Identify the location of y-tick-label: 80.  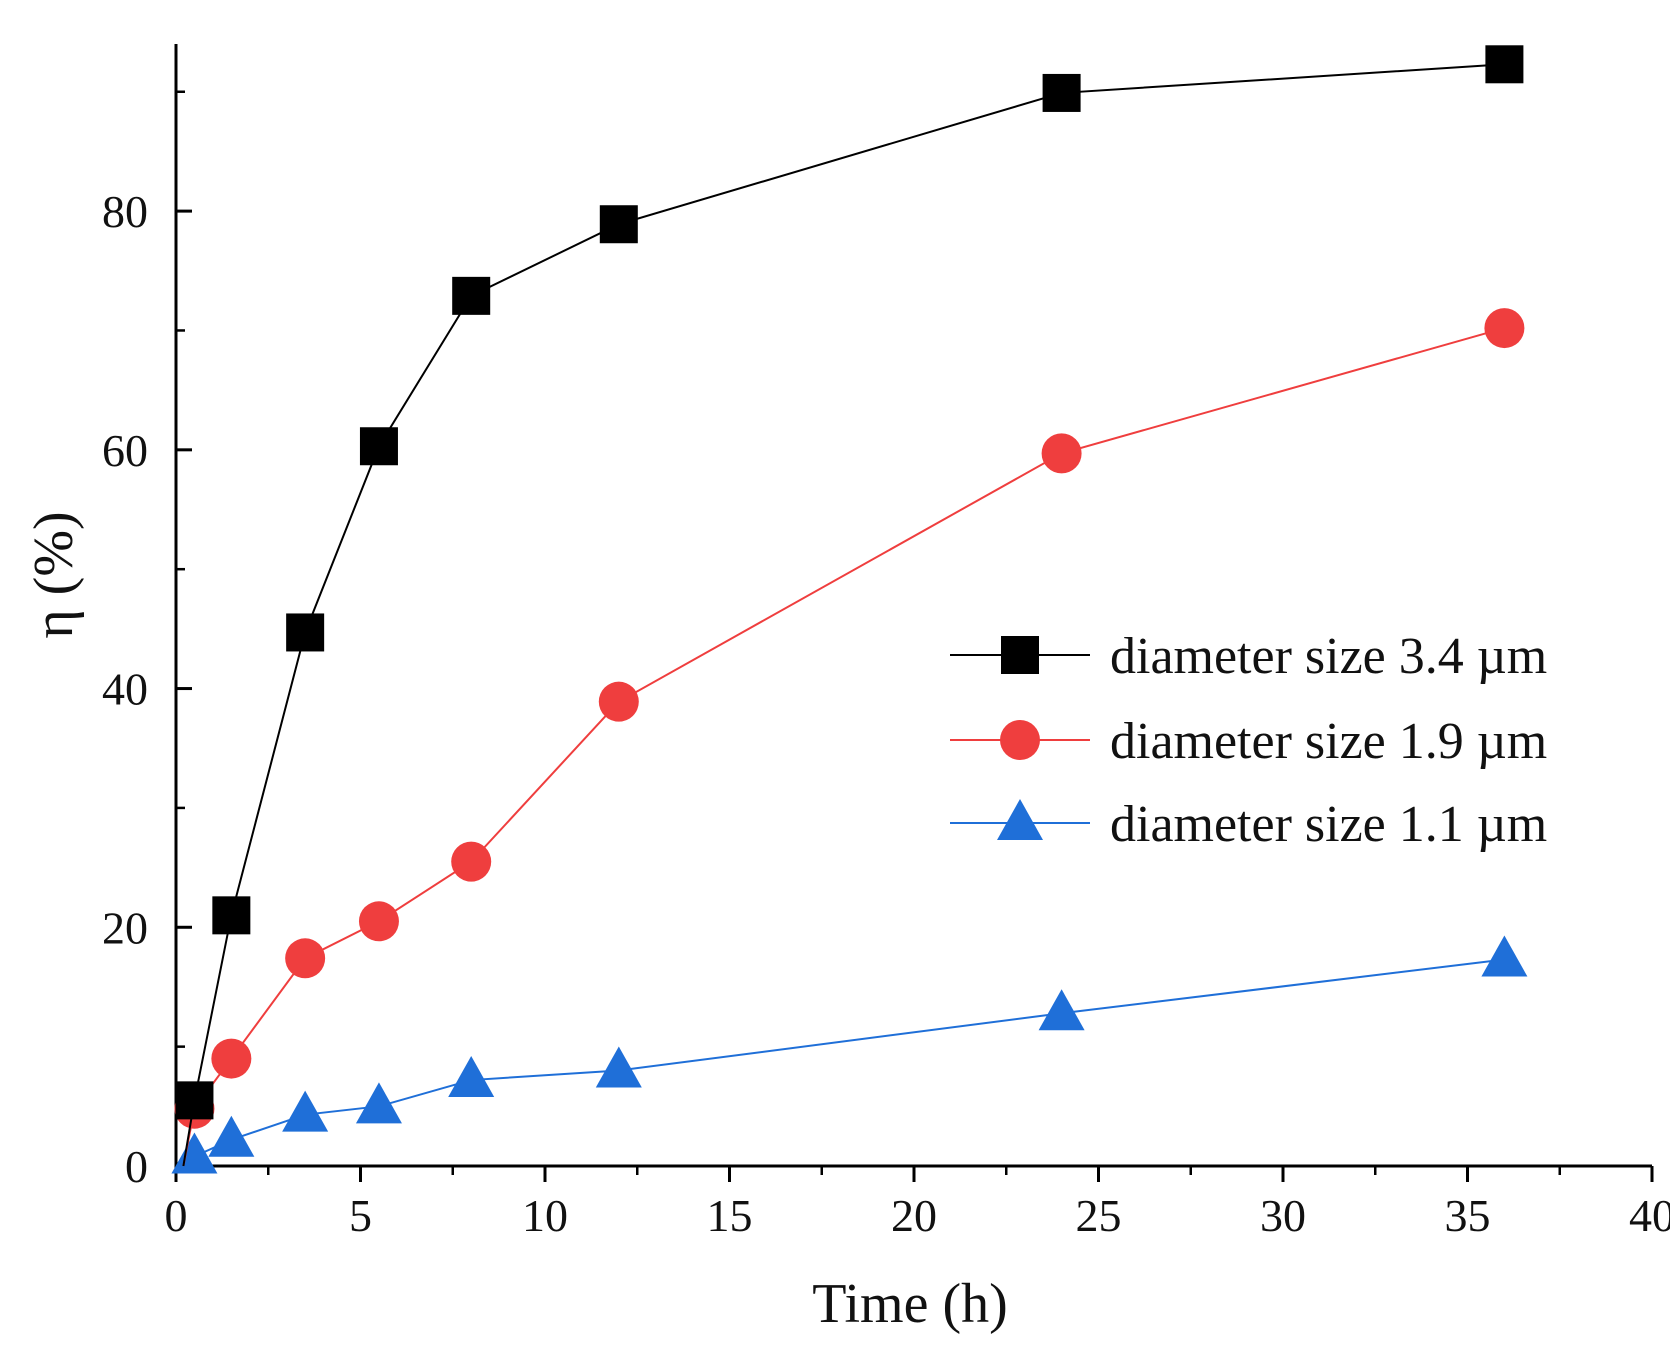
(125, 211).